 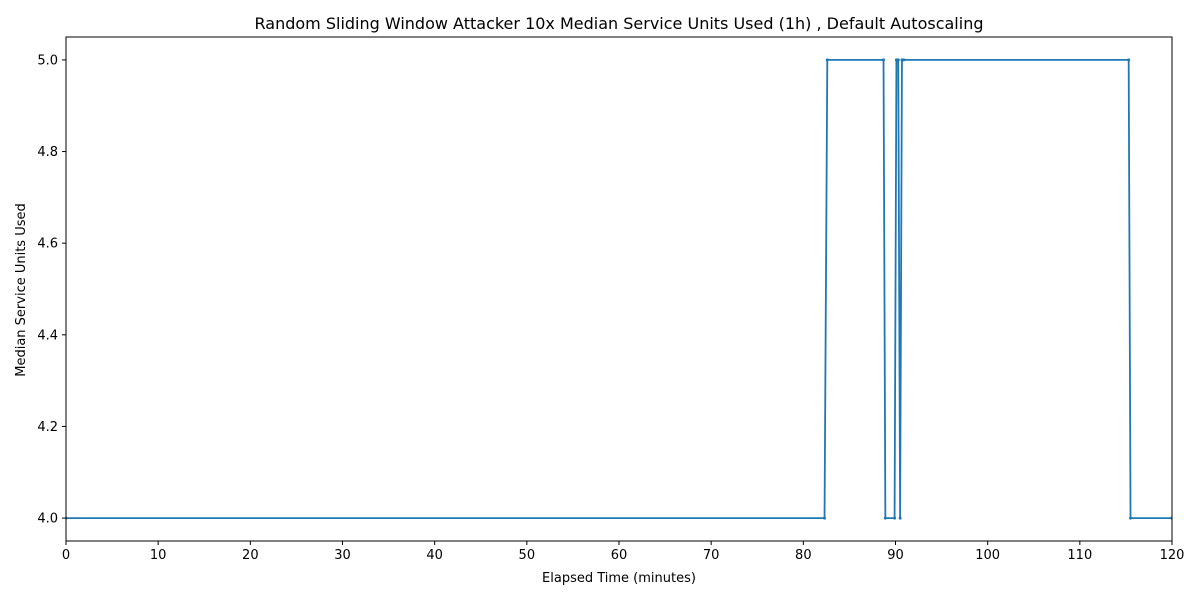 I want to click on x-tick-label: 20, so click(x=250, y=555).